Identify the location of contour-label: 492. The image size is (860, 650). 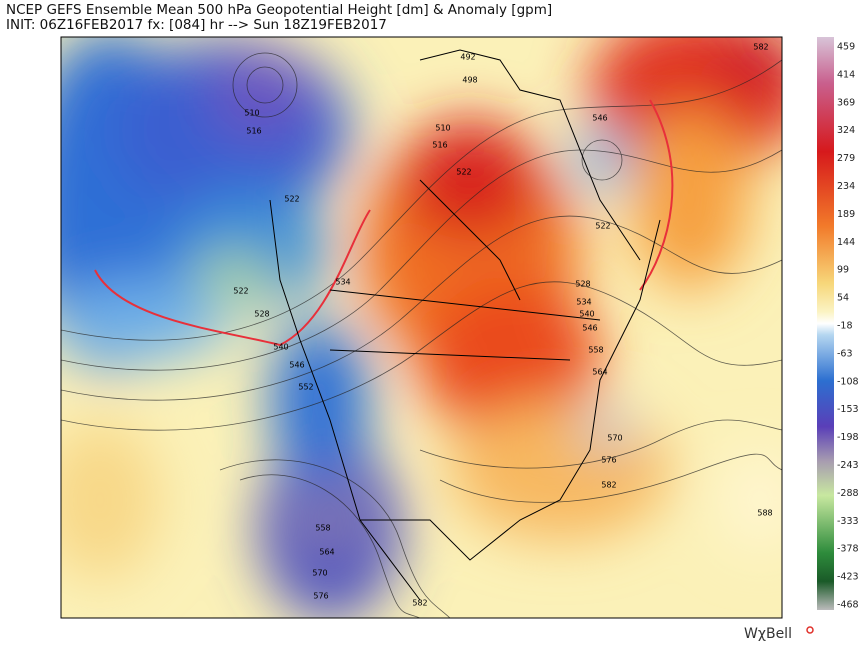
(467, 57).